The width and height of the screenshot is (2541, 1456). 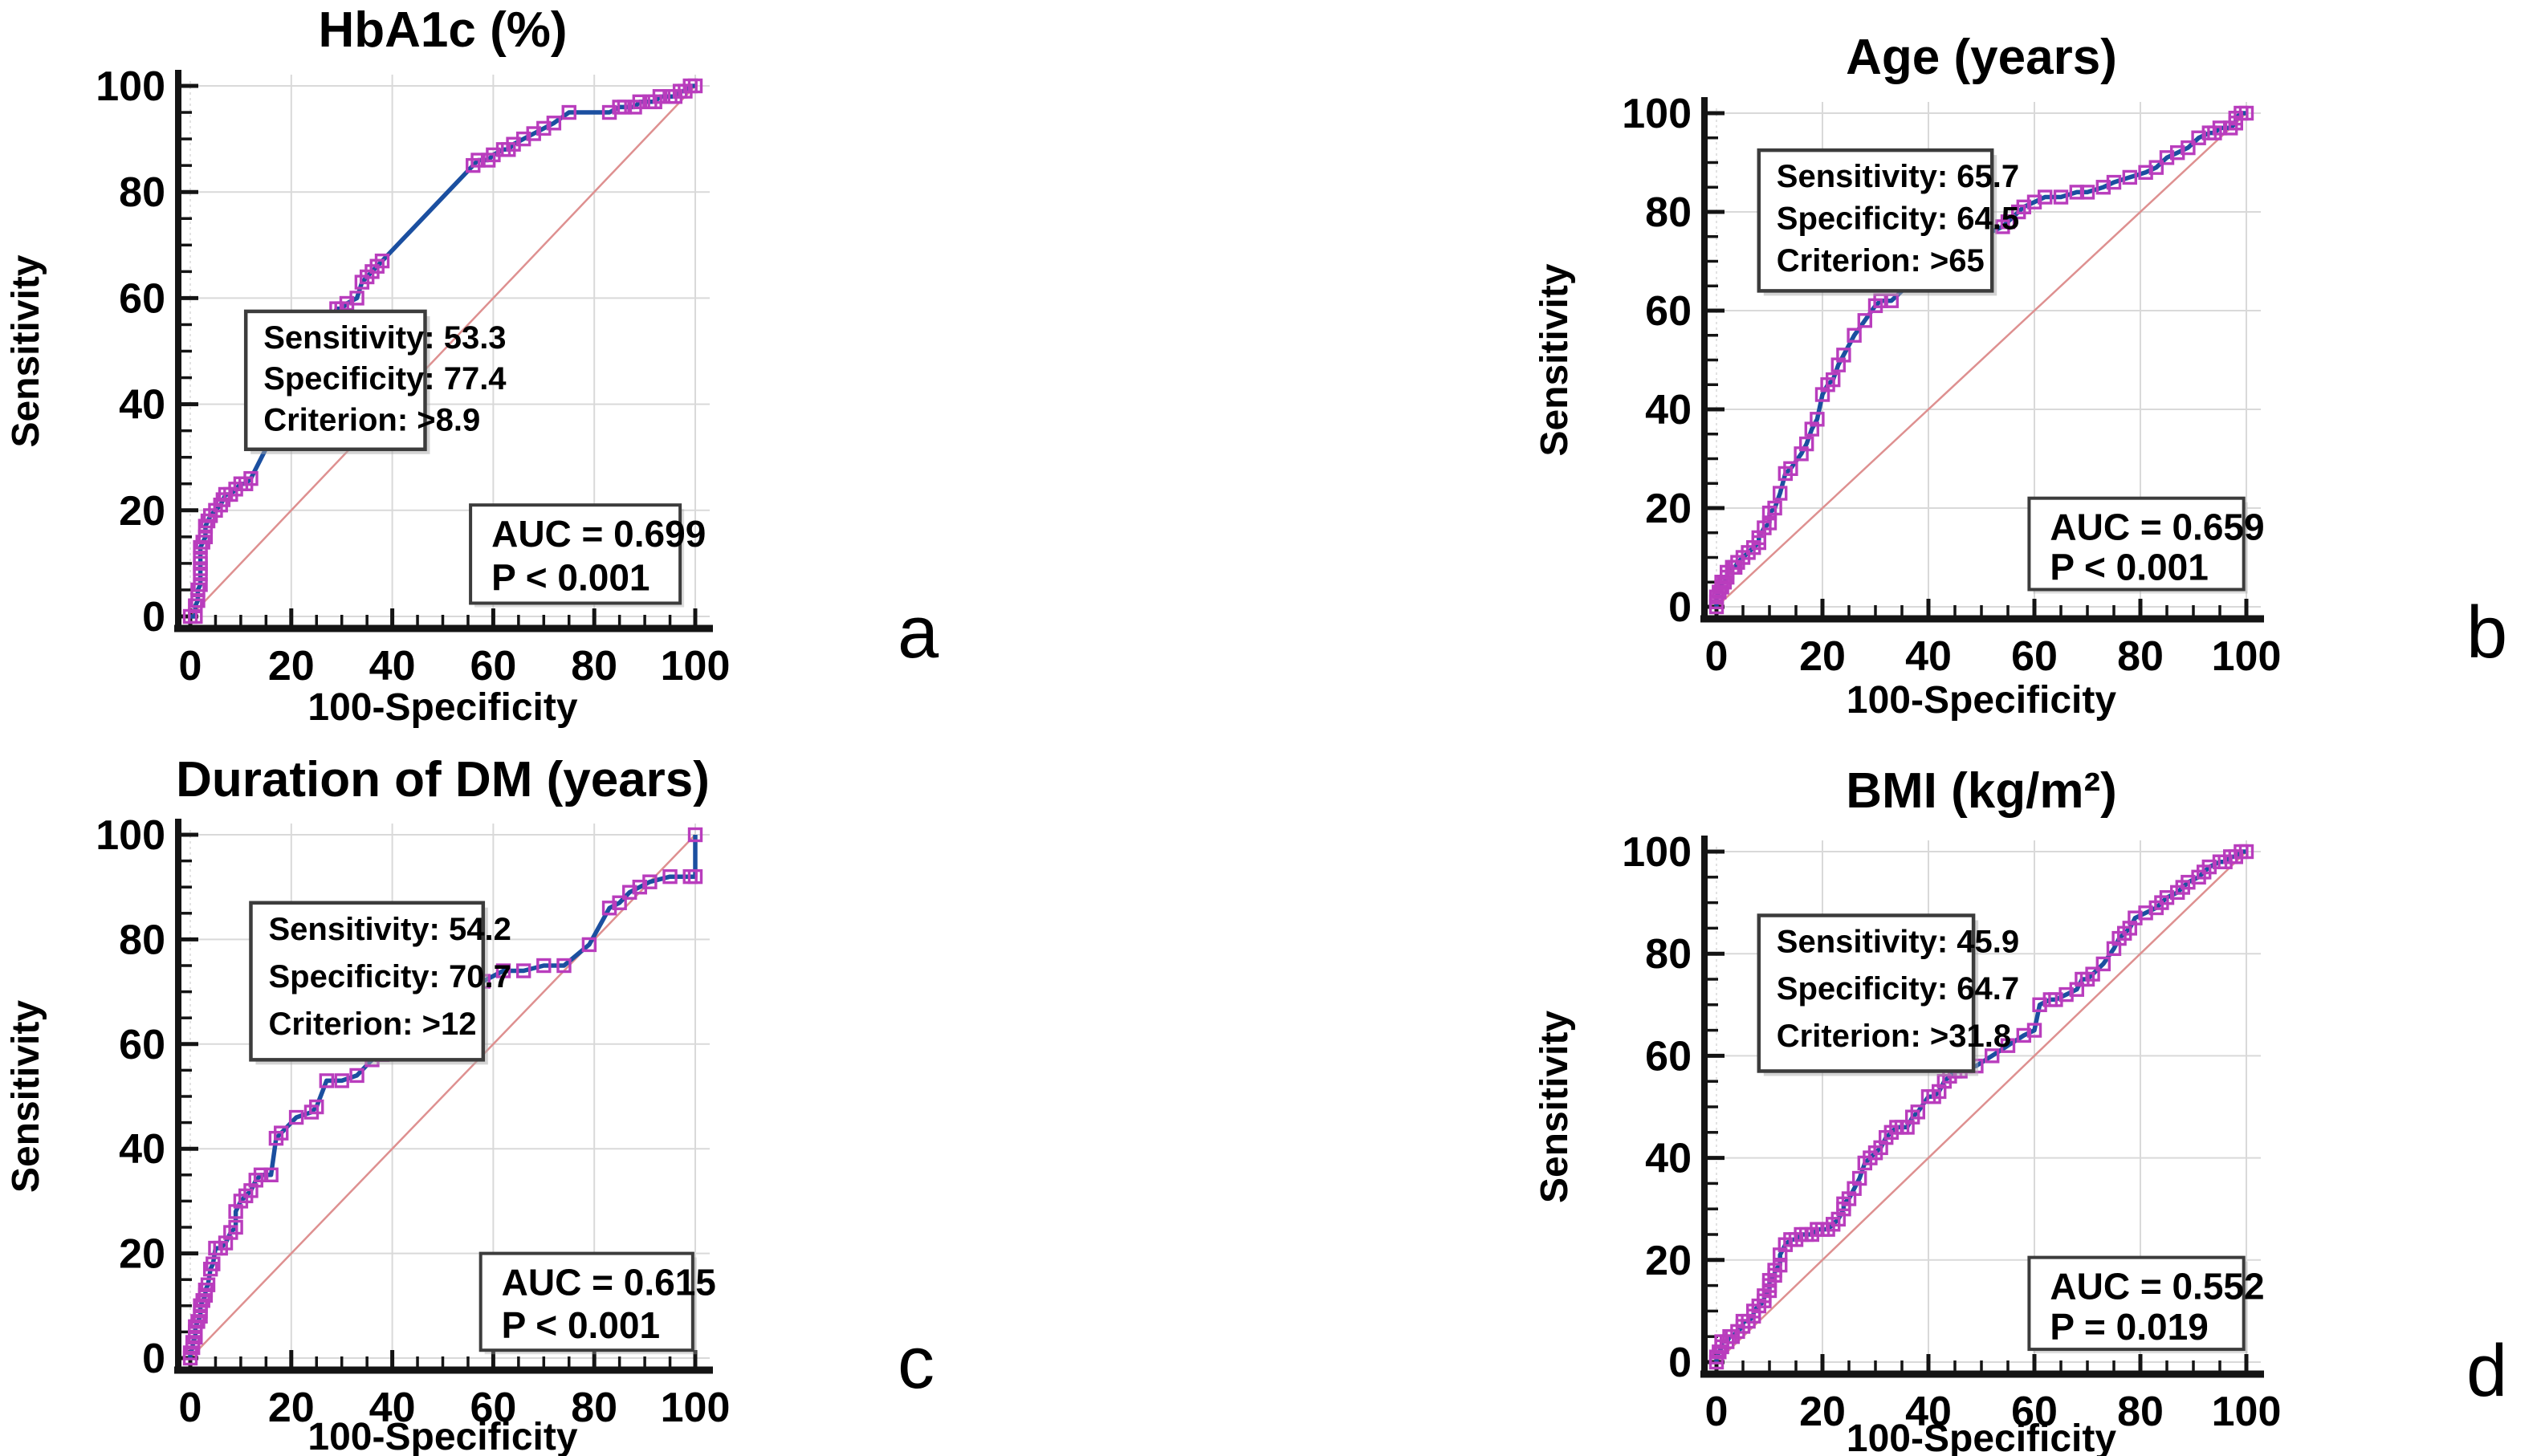 What do you see at coordinates (1881, 261) in the screenshot?
I see `criterion-box-line: Criterion: >65` at bounding box center [1881, 261].